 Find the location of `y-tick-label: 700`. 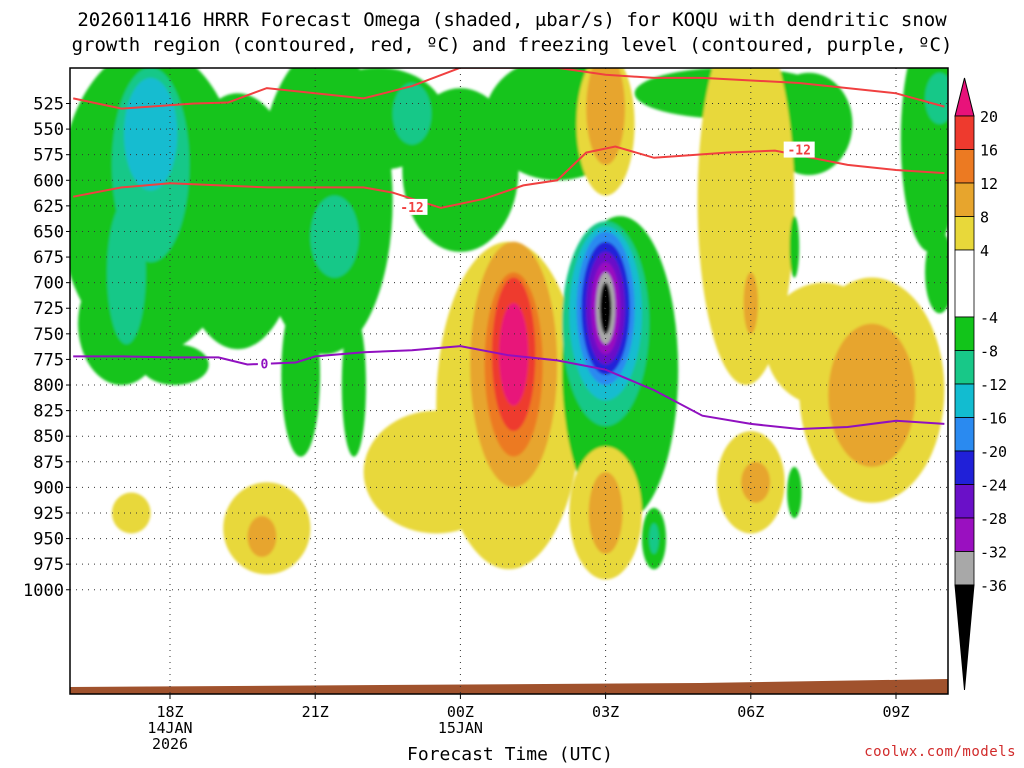

y-tick-label: 700 is located at coordinates (48, 284).